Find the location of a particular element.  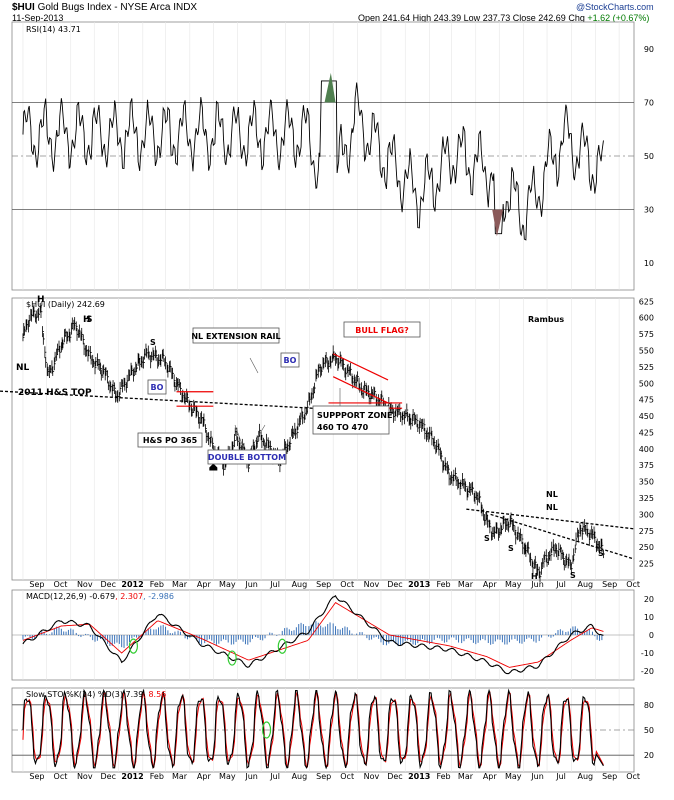

macd-histogram is located at coordinates (312, 634).